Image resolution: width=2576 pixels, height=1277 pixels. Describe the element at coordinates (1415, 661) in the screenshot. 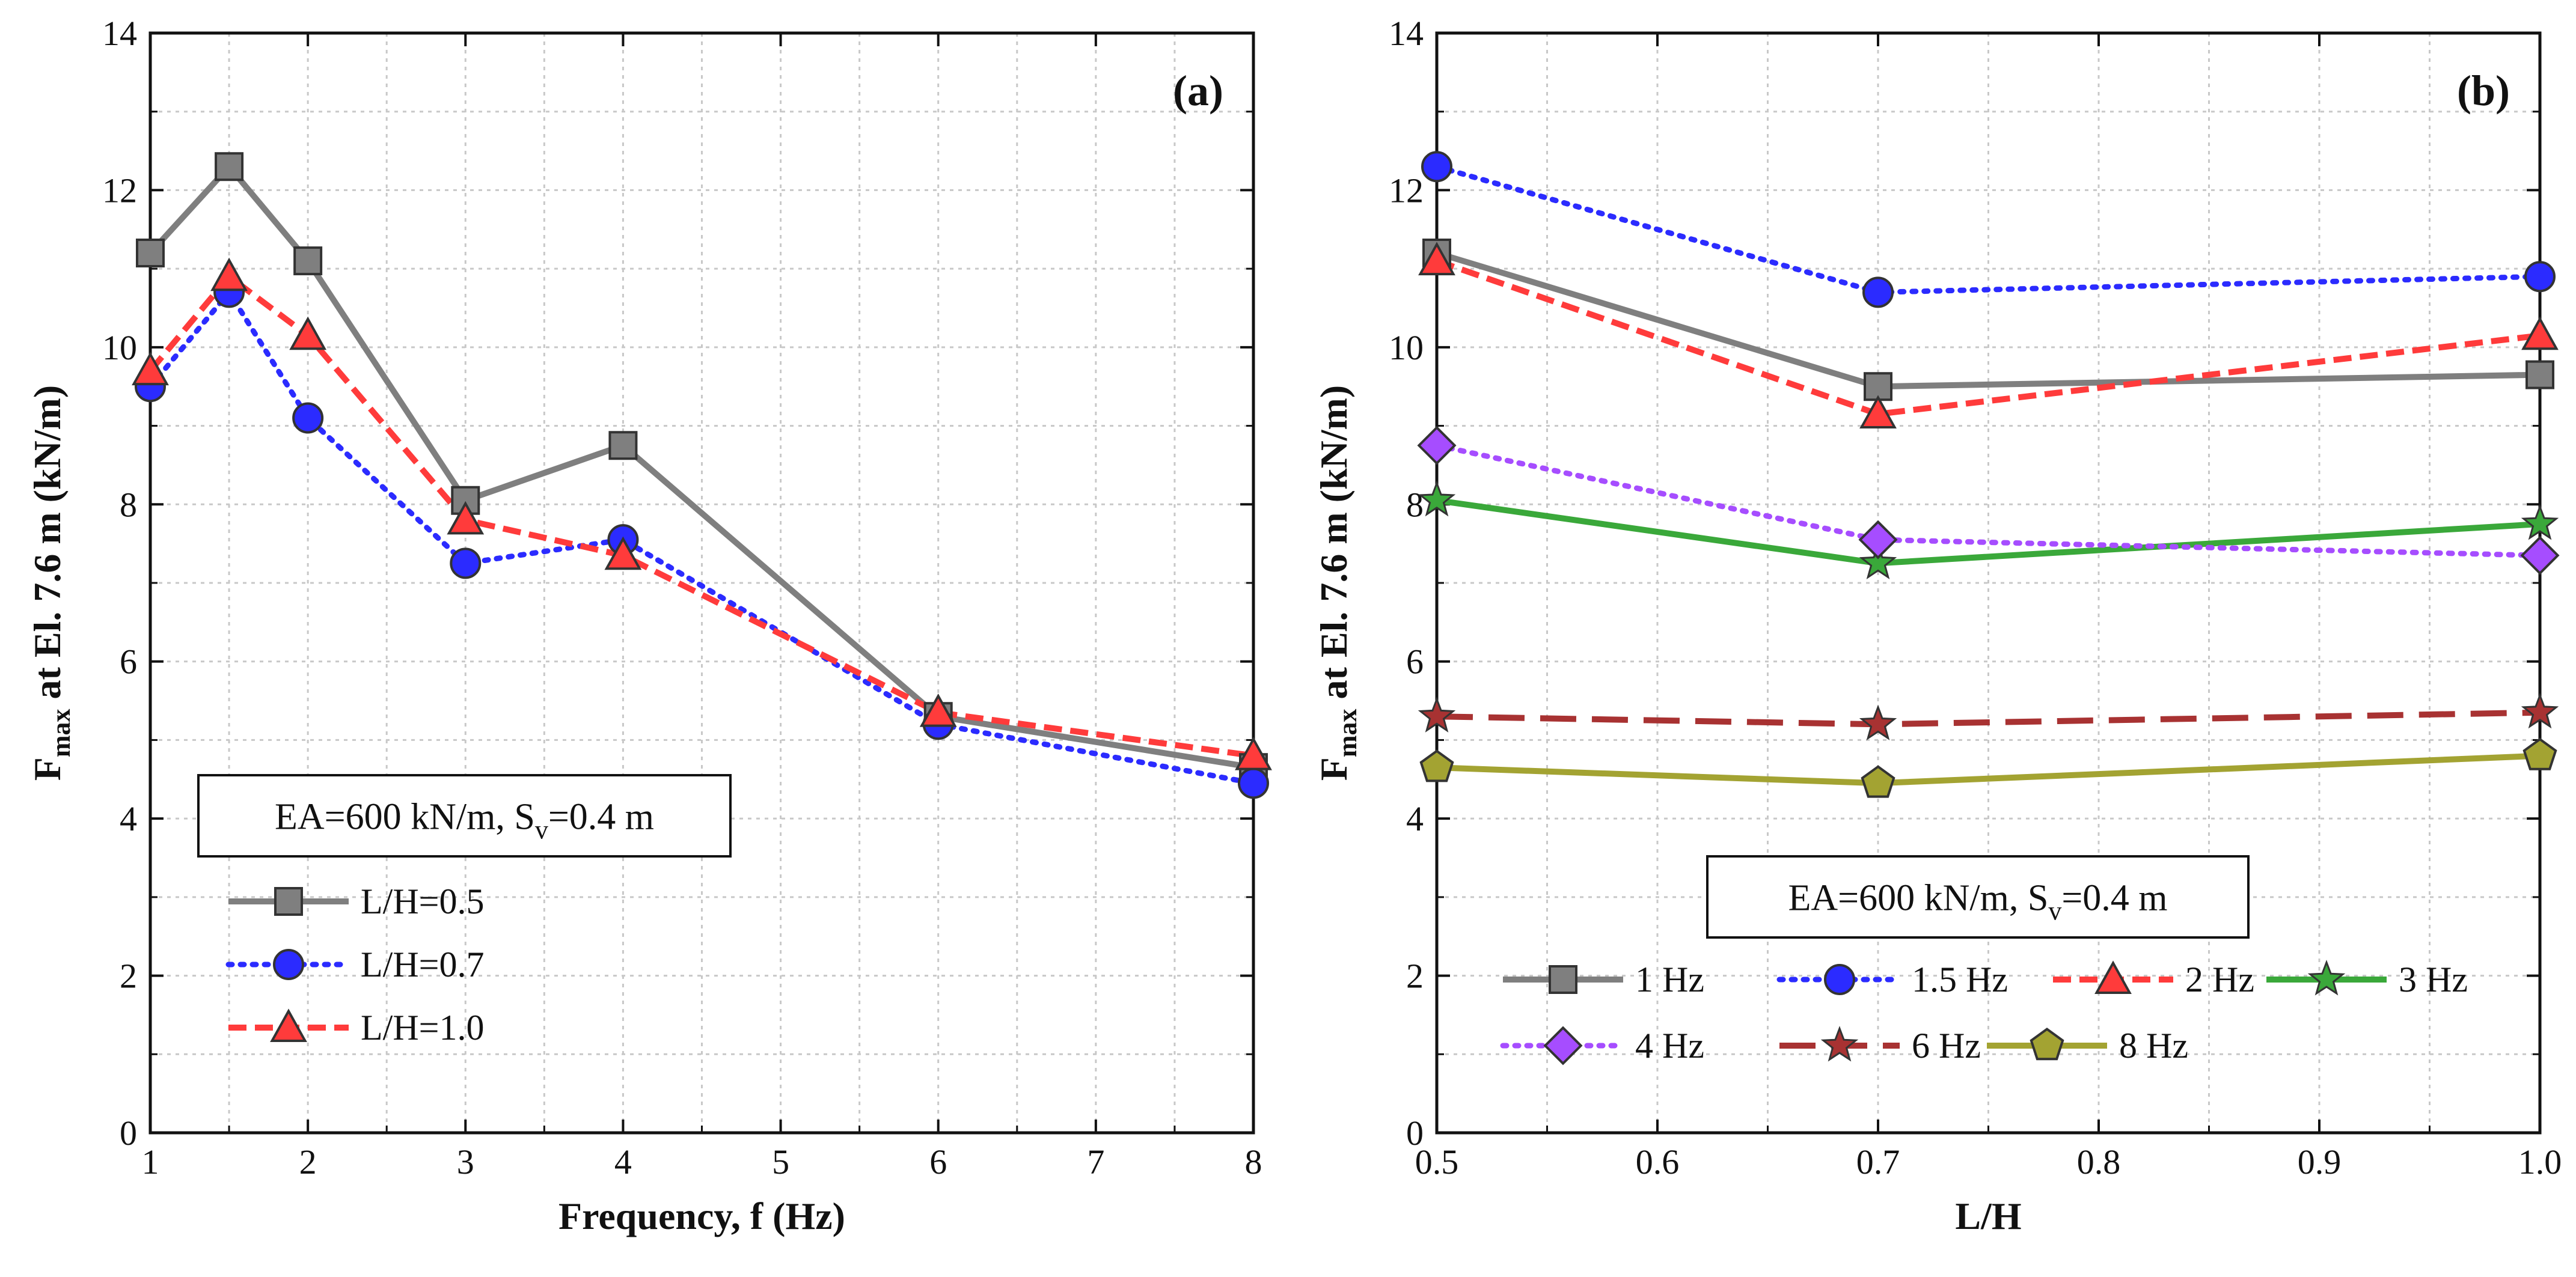

I see `y-tick-label: 6` at that location.